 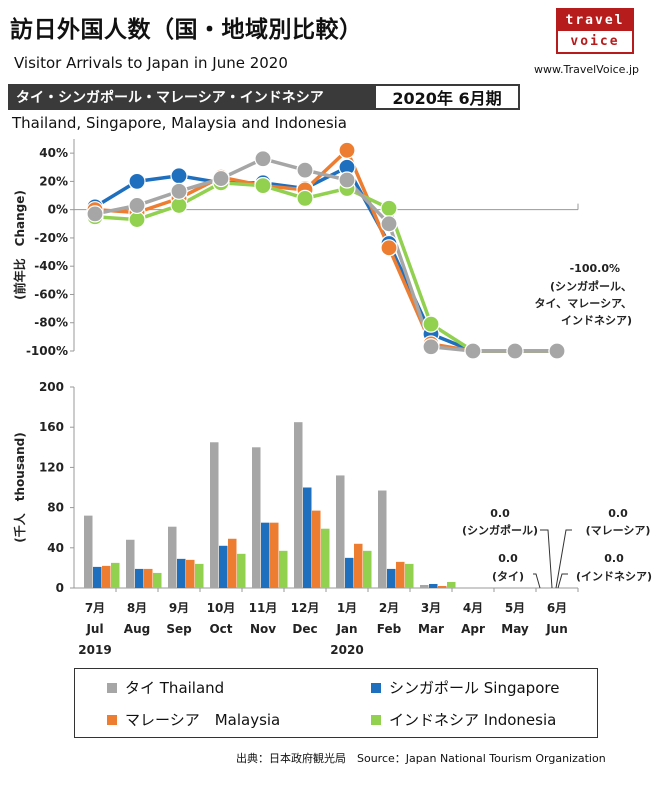 I want to click on line-annotation-line: タイ、マレーシア、, so click(x=583, y=303).